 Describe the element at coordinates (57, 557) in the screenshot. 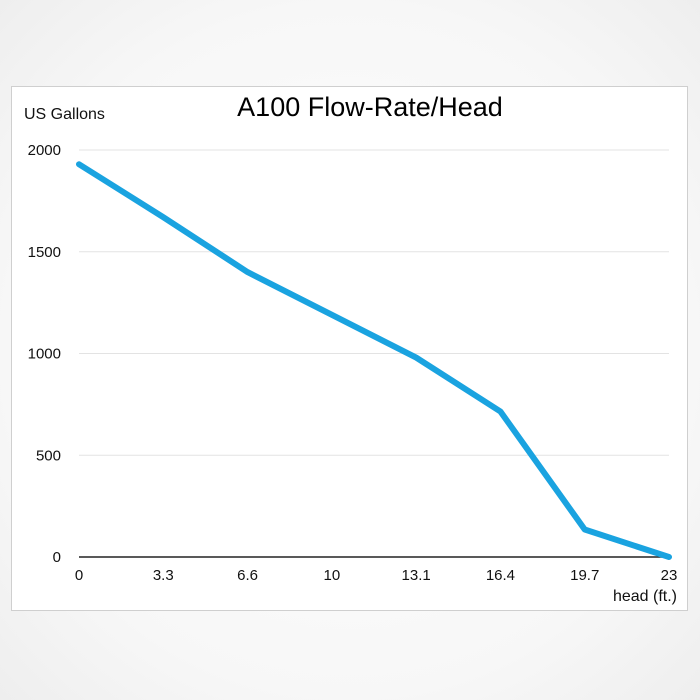

I see `y-tick-label: 0` at that location.